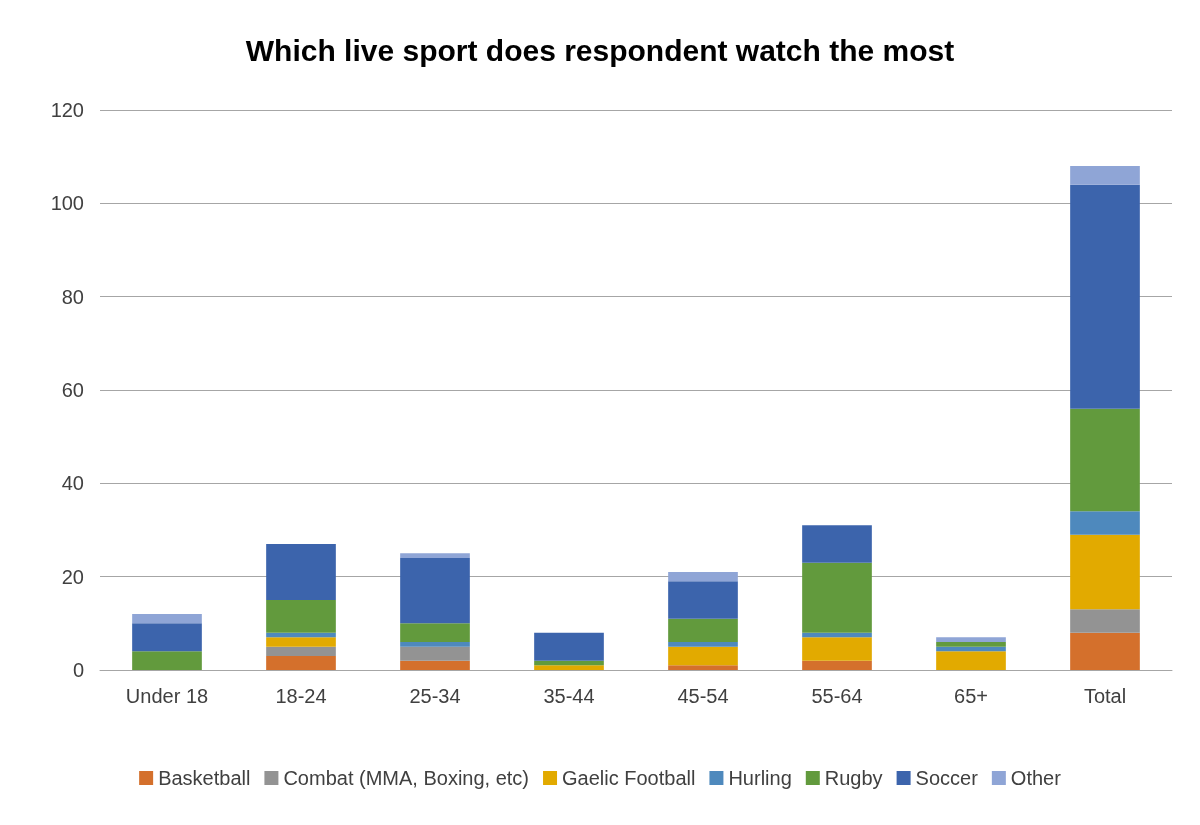 This screenshot has height=825, width=1200. What do you see at coordinates (72, 296) in the screenshot?
I see `y-tick-label: 80` at bounding box center [72, 296].